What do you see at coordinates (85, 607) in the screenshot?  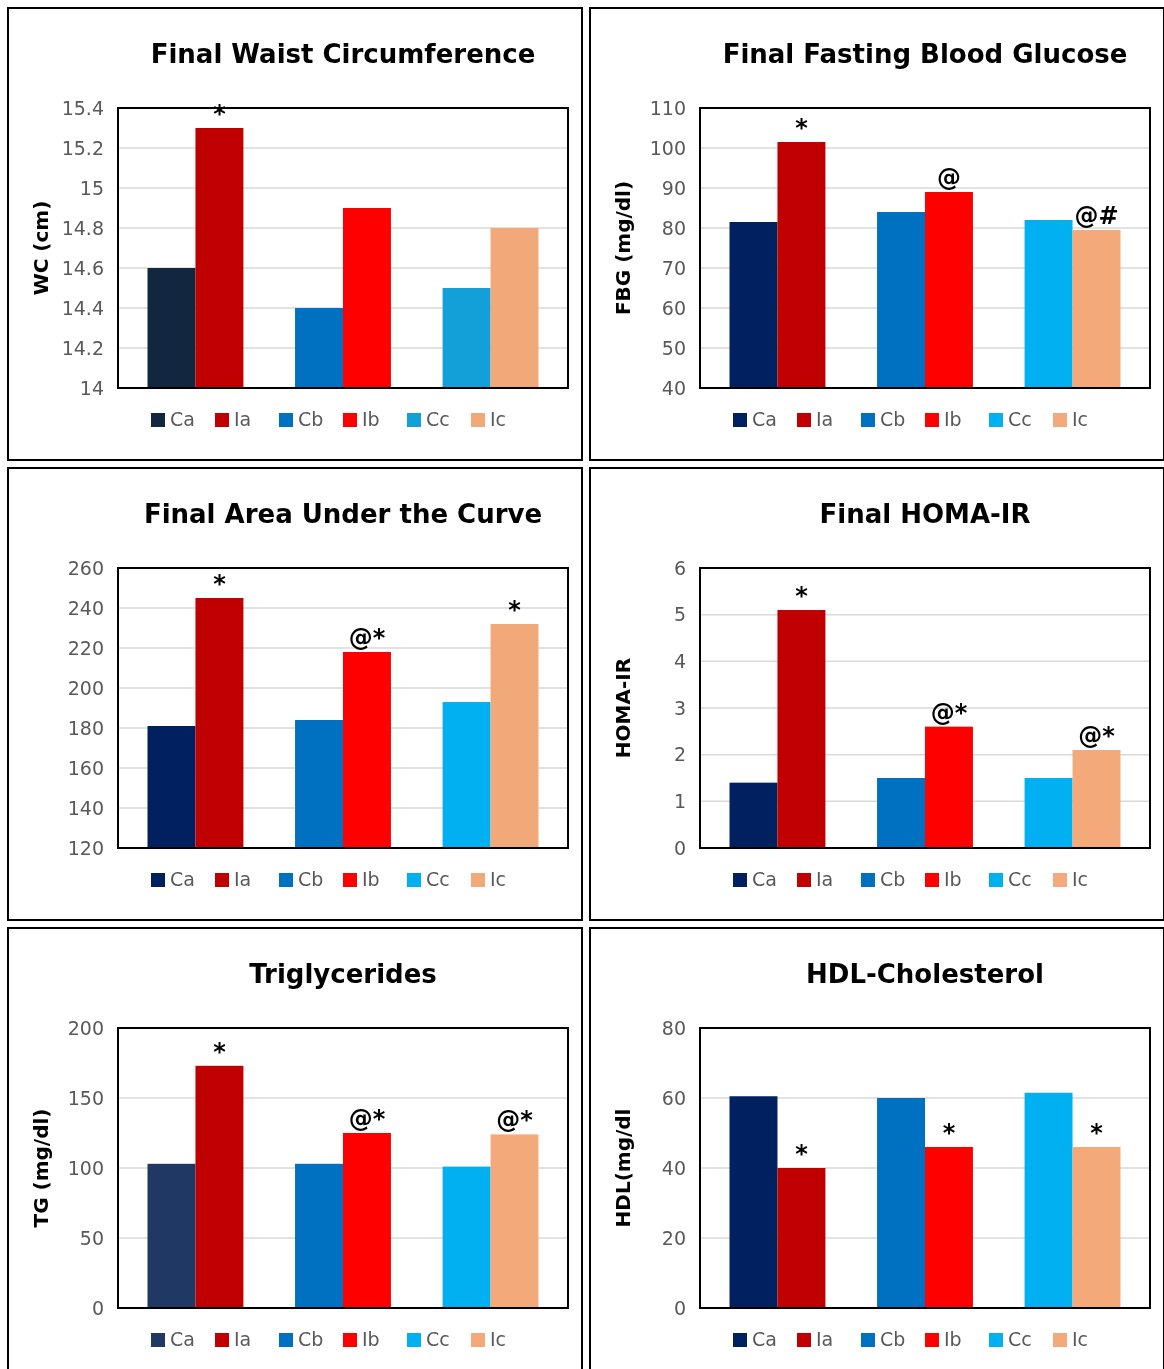 I see `y-tick-label: 240` at bounding box center [85, 607].